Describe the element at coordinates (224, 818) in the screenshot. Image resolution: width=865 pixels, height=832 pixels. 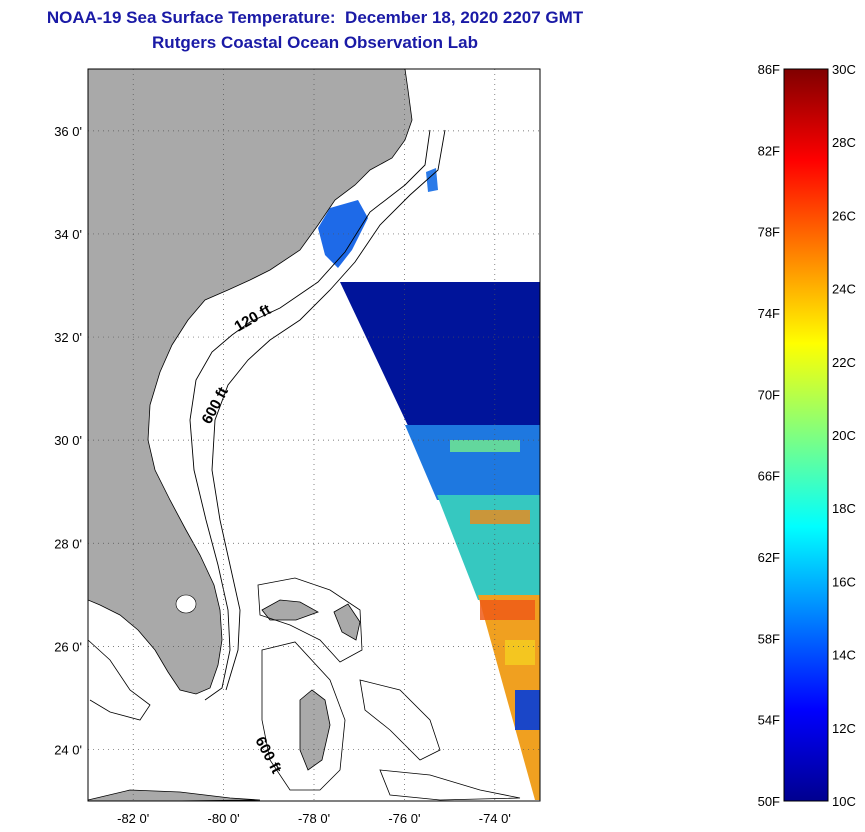
I see `lon-label: -80 0'` at that location.